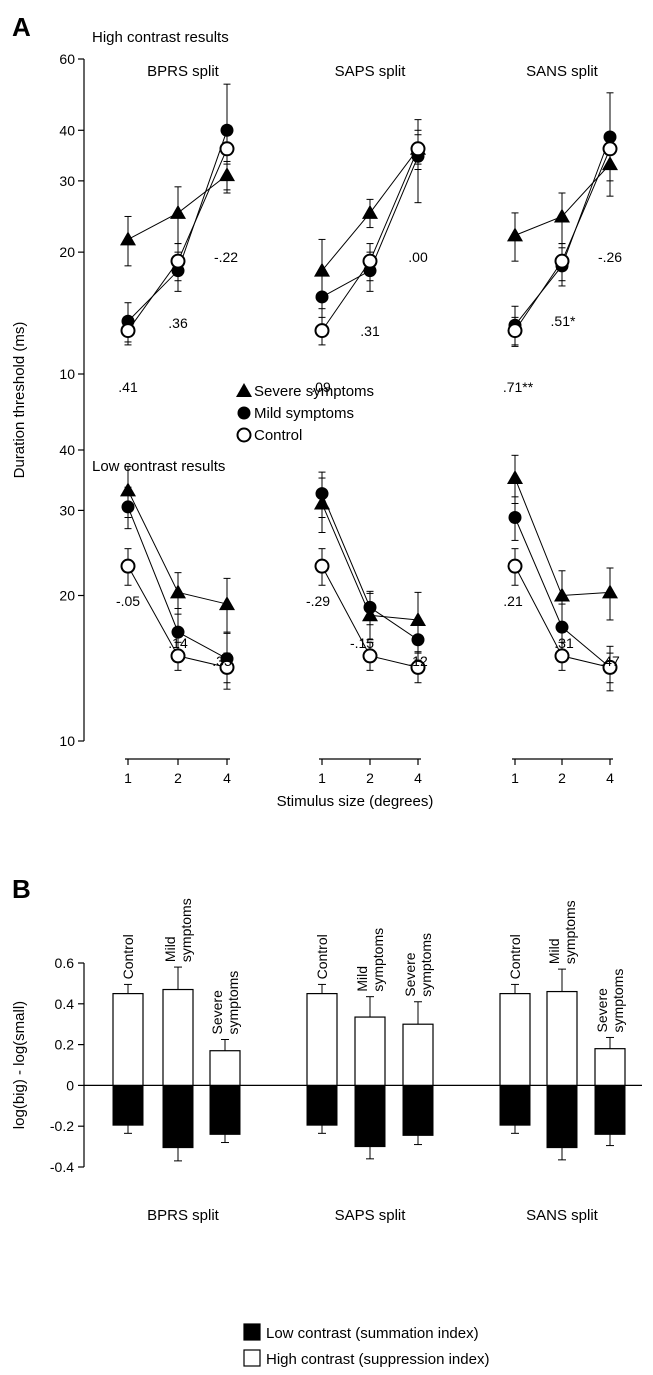 The image size is (653, 1375). Describe the element at coordinates (65, 963) in the screenshot. I see `y-tick-label: 0.6` at that location.